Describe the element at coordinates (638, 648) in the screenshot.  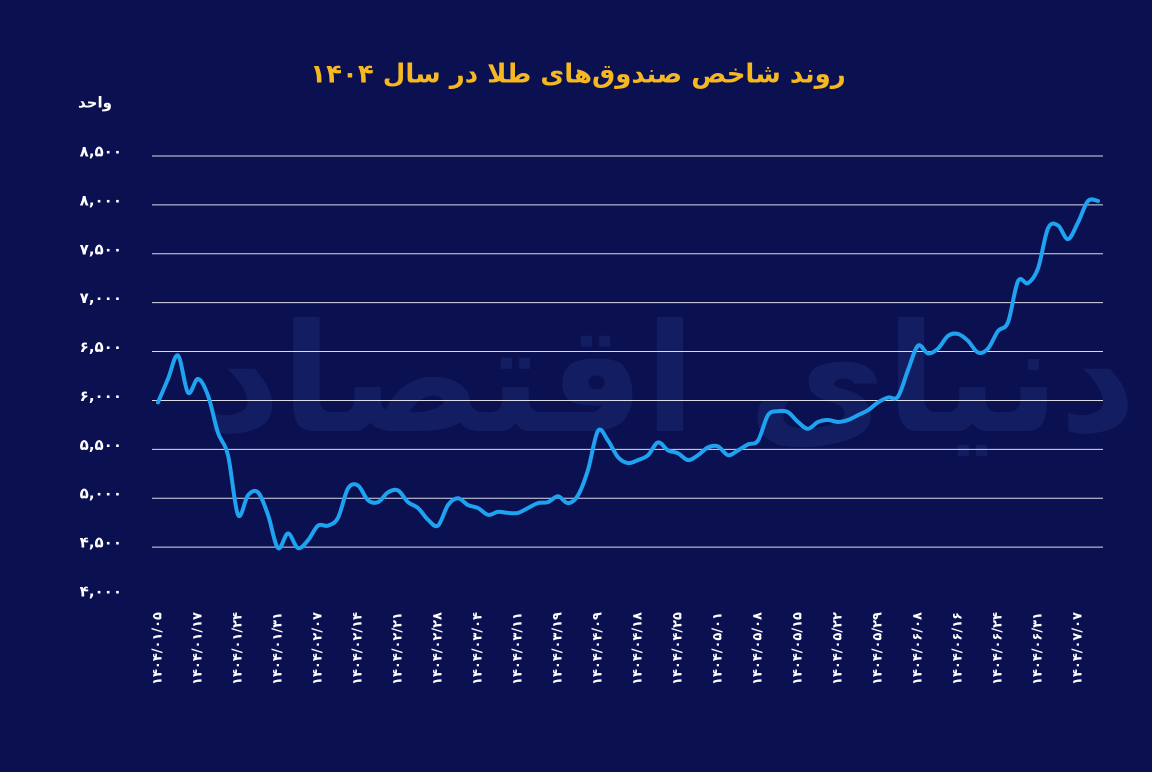
I see `x-tick-label: ۱۴۰۴/۰۴/۱۸` at that location.